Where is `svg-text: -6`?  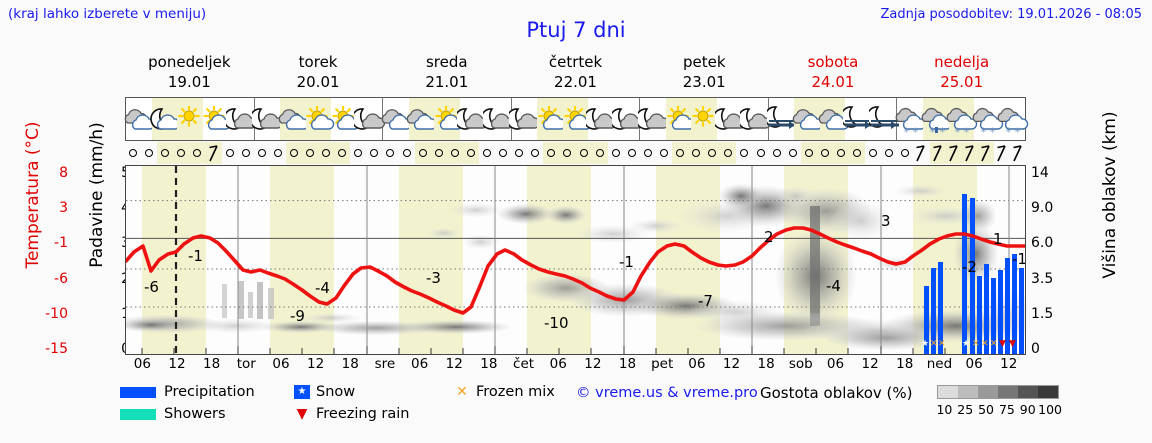
svg-text: -6 is located at coordinates (151, 287).